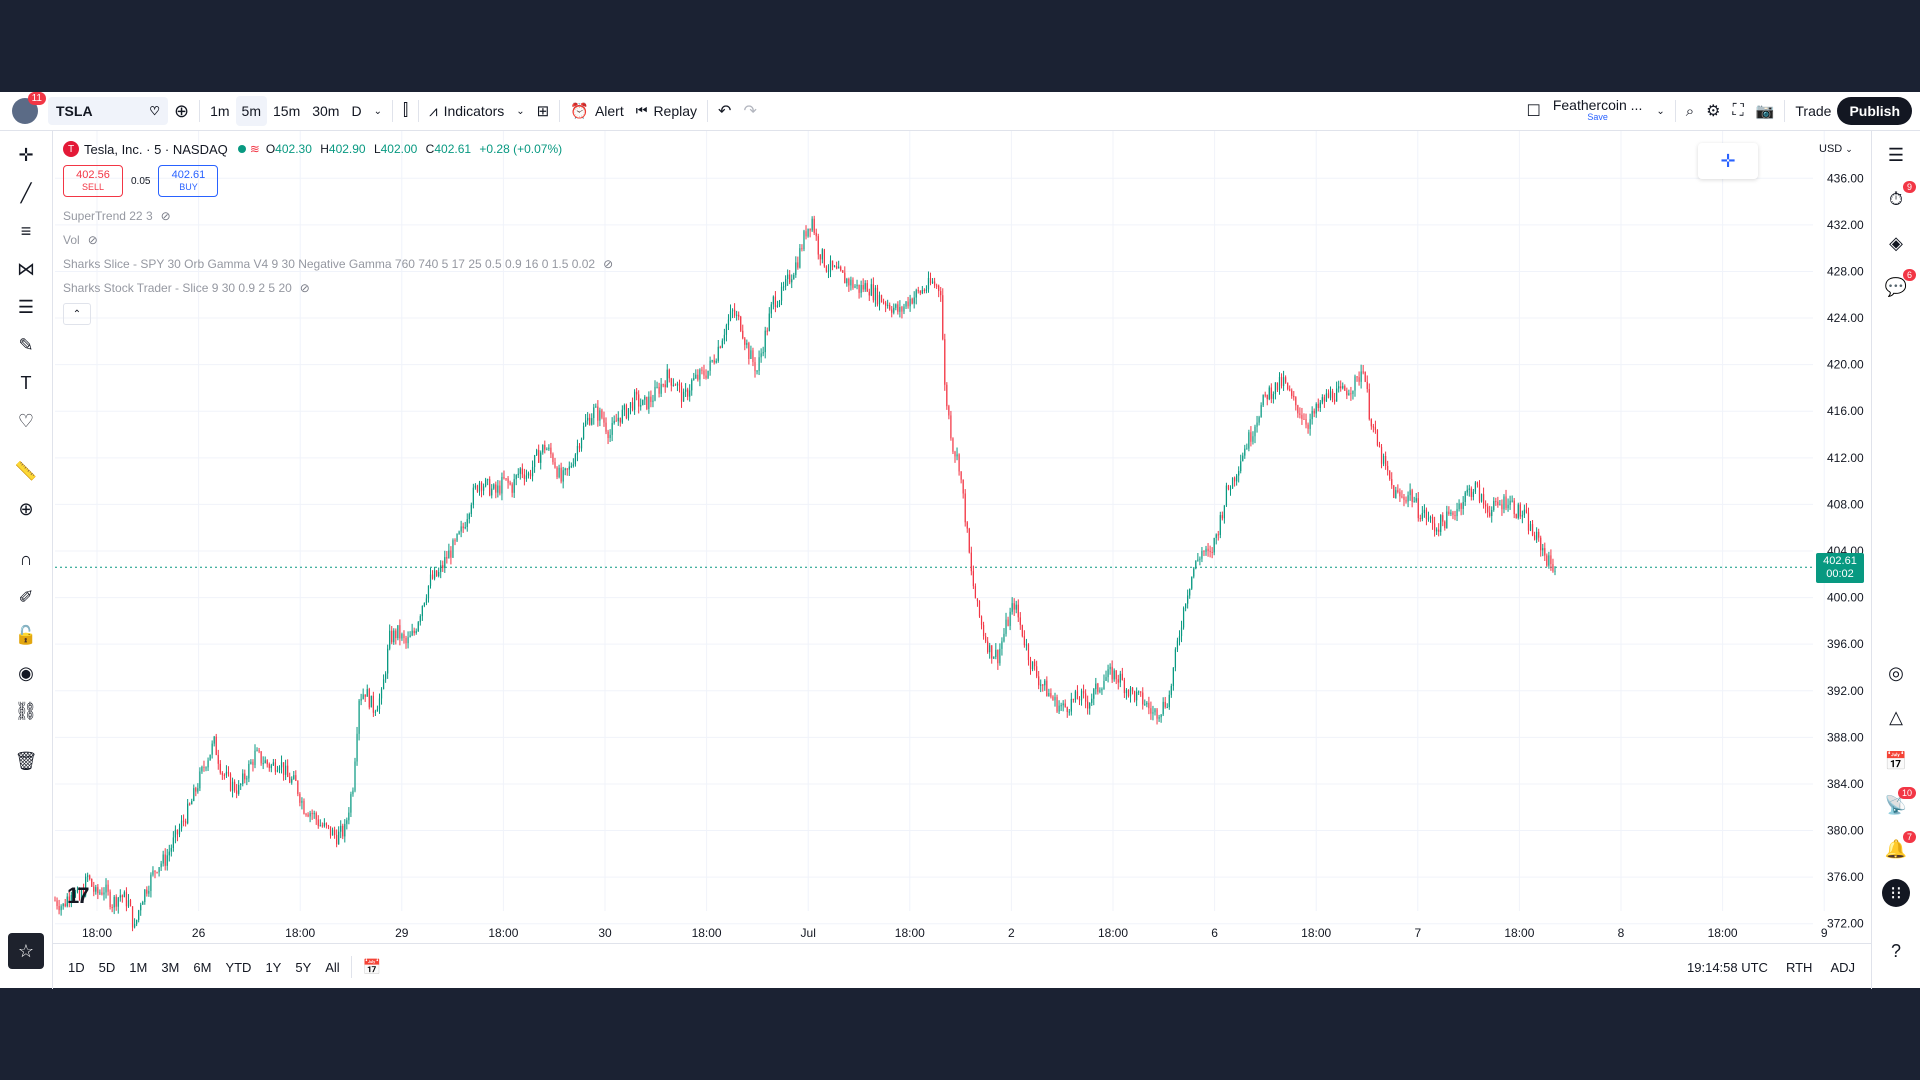  What do you see at coordinates (93, 181) in the screenshot?
I see `sell-button: 402.56 SELL` at bounding box center [93, 181].